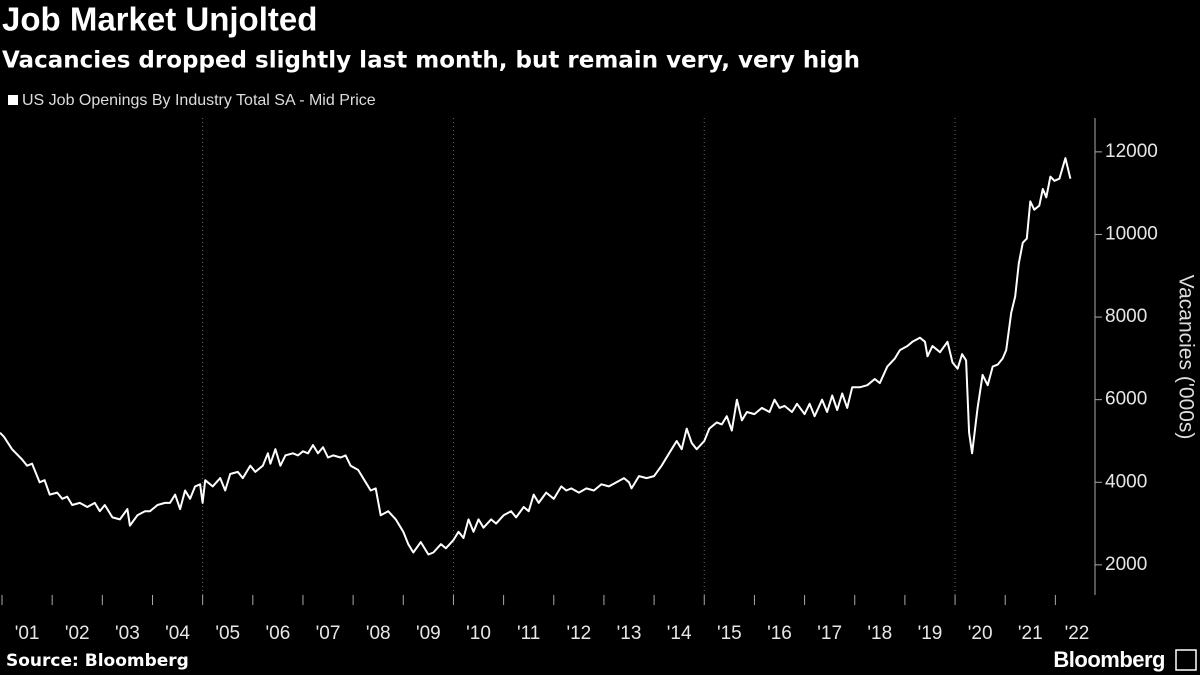 This screenshot has width=1200, height=675. What do you see at coordinates (1131, 151) in the screenshot?
I see `y-tick-label: 12000` at bounding box center [1131, 151].